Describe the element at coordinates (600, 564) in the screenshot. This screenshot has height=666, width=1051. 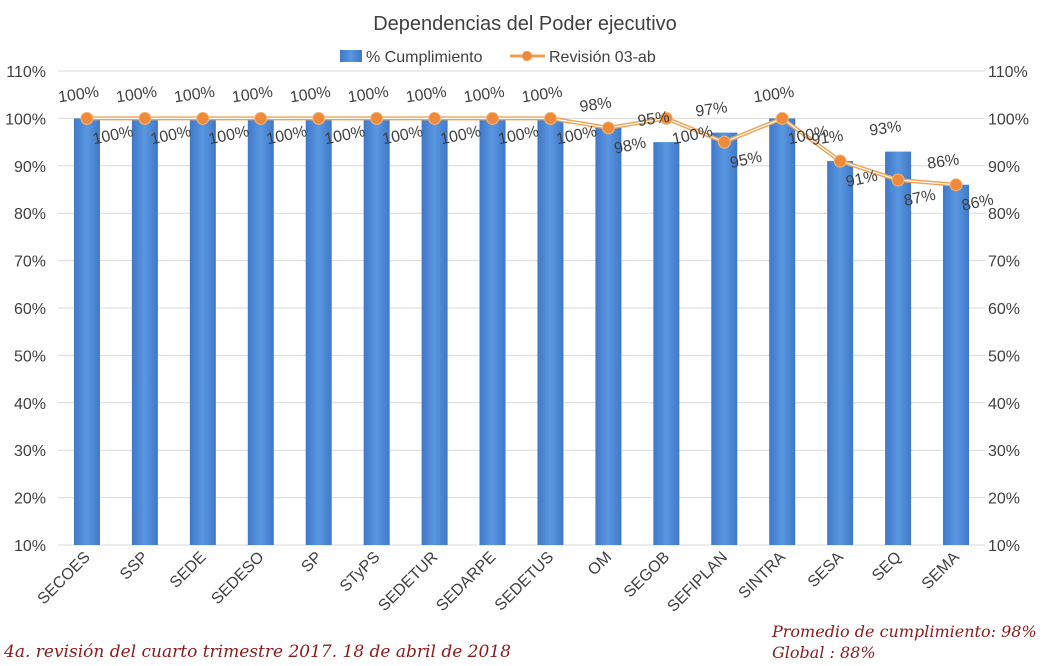
I see `category-label: OM` at that location.